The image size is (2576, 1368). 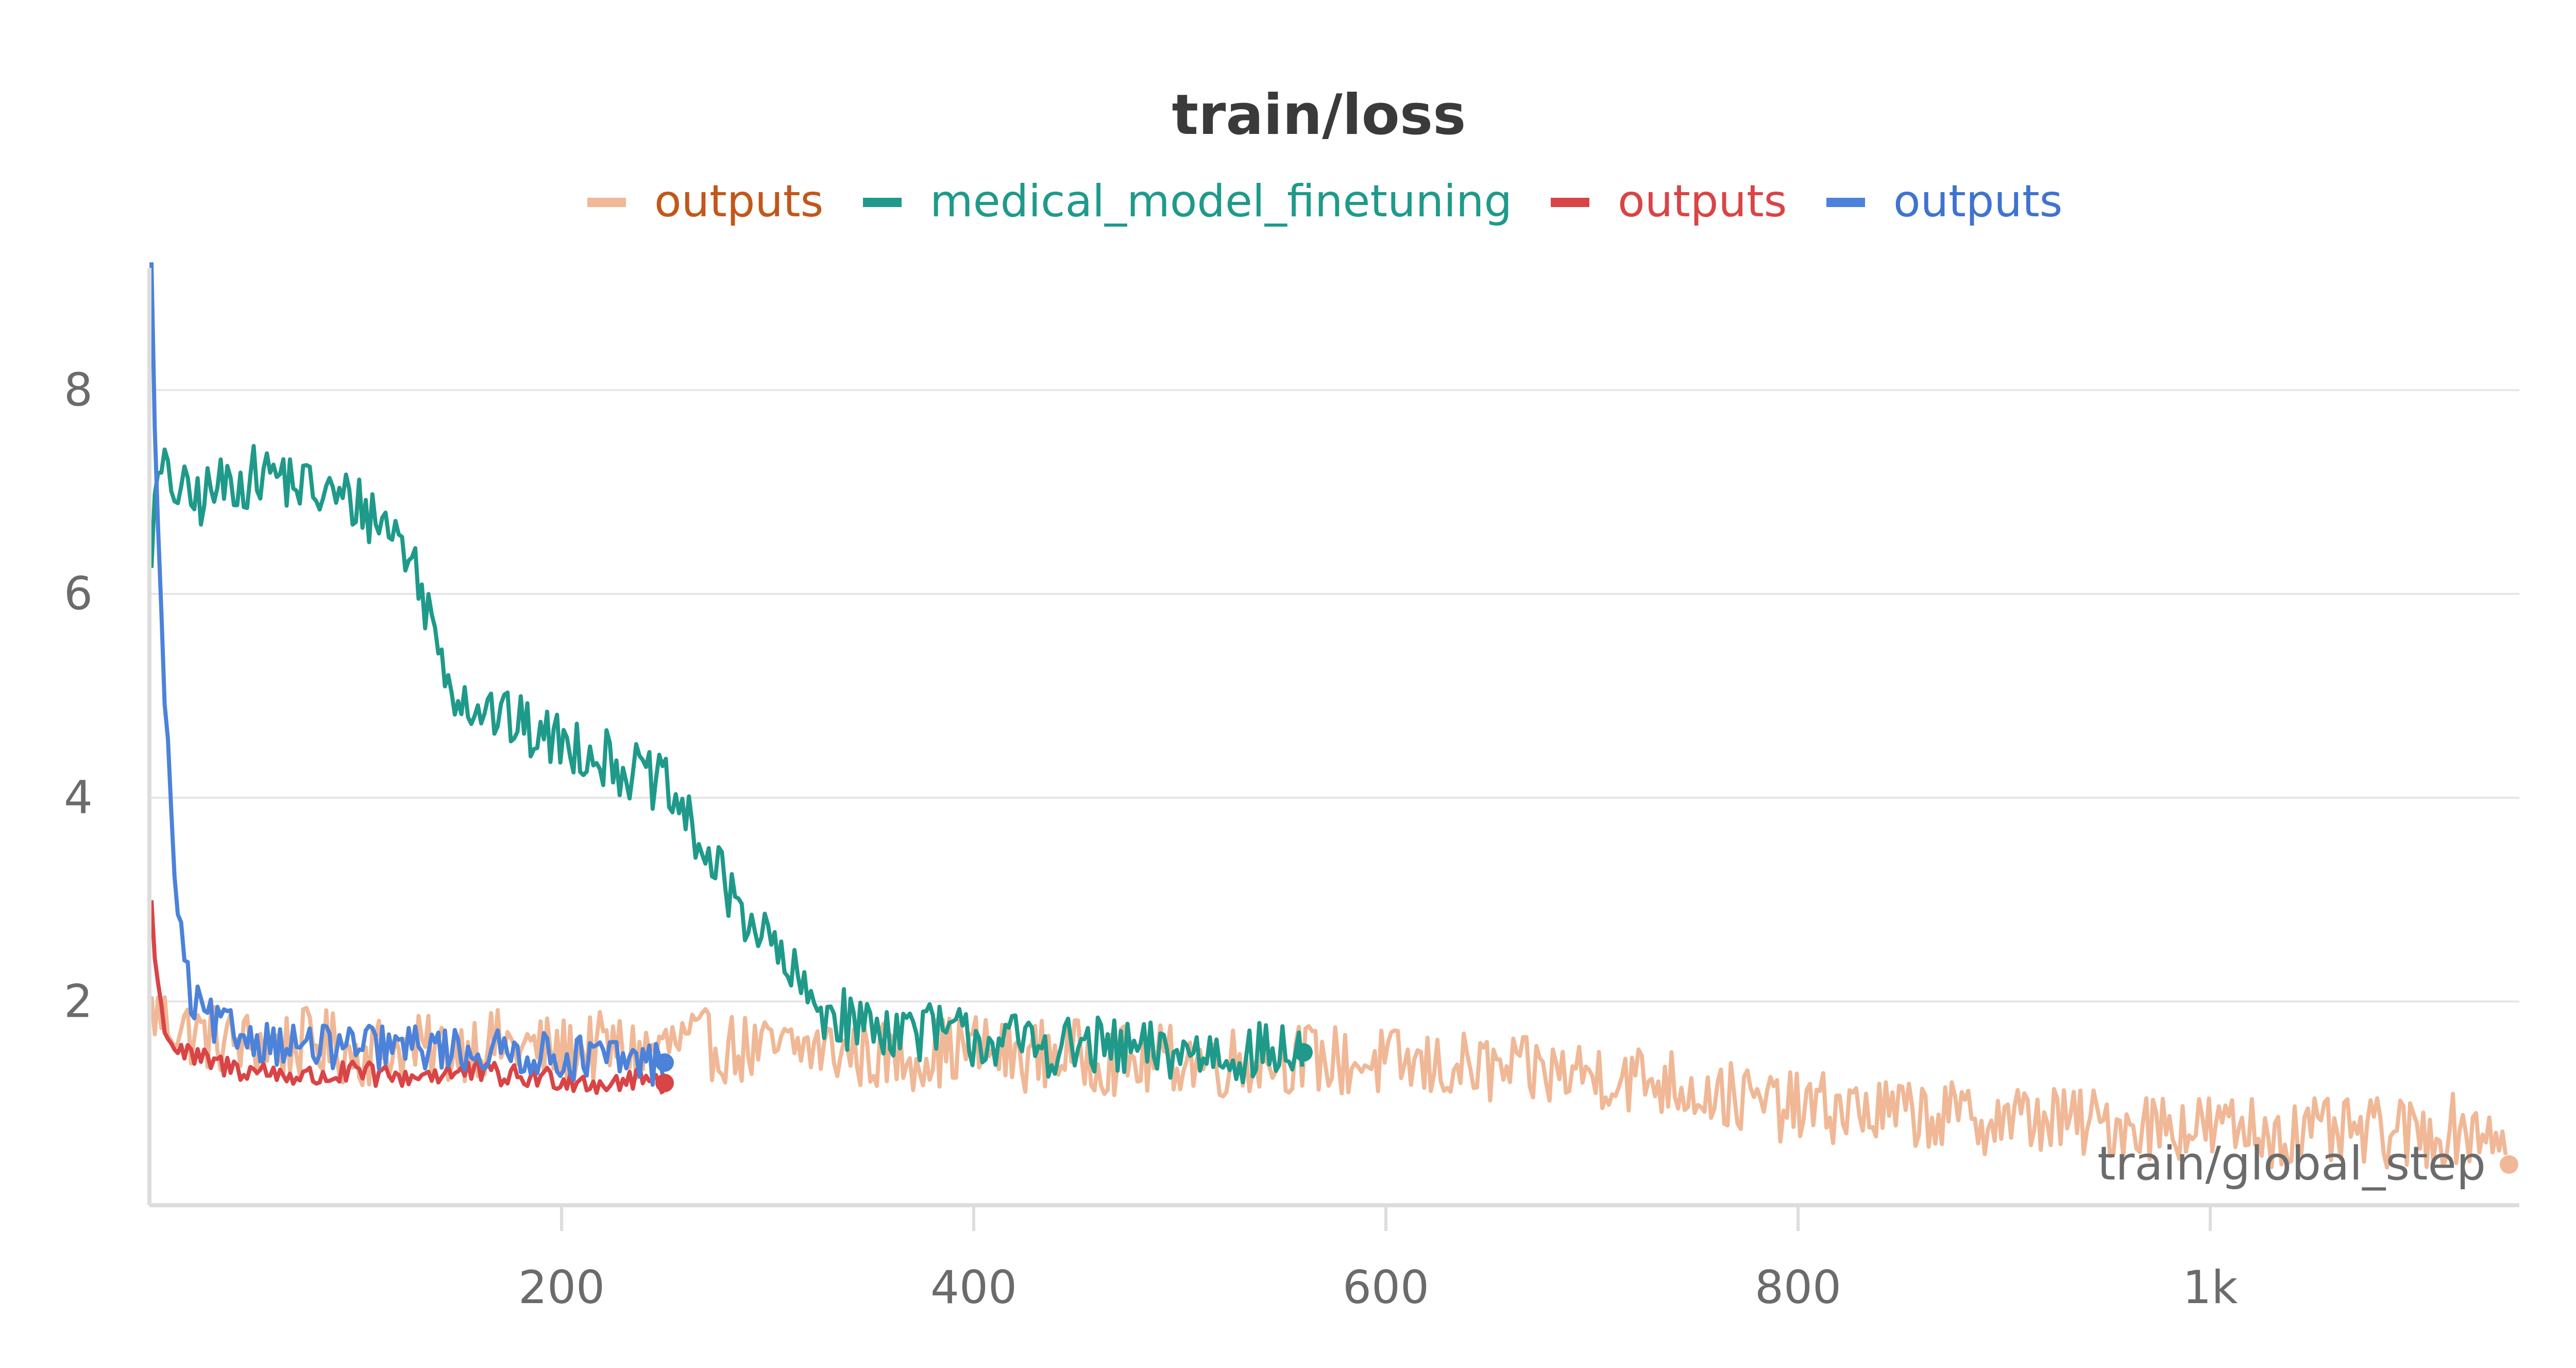 What do you see at coordinates (79, 1001) in the screenshot?
I see `y-tick-label-2: 2` at bounding box center [79, 1001].